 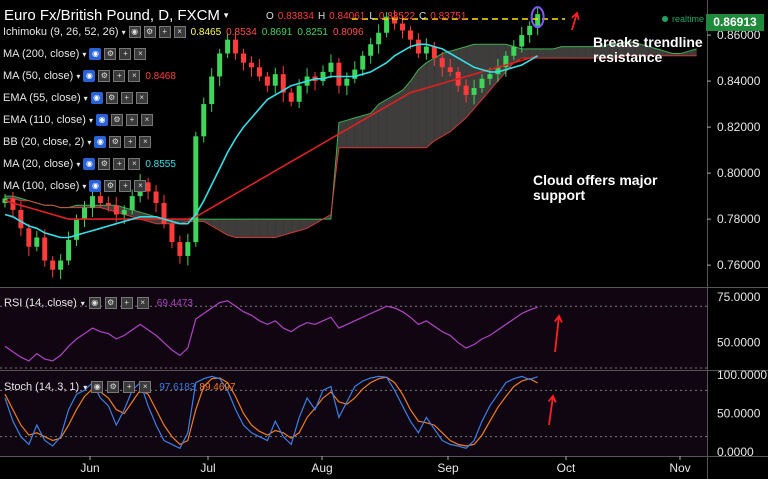 I want to click on indicator-row: EMA (55, close) ▾ ◉ ⚙ + ×, so click(x=75, y=98).